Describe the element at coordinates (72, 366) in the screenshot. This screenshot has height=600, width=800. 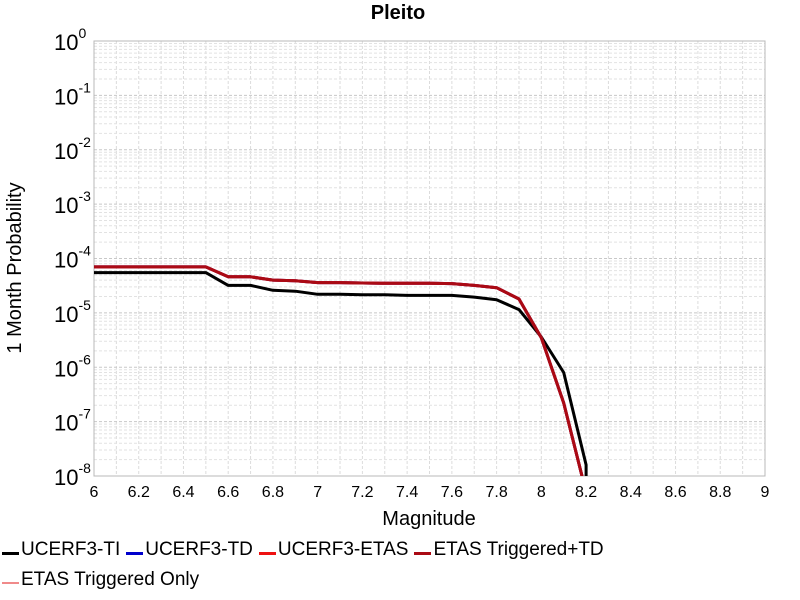
I see `y-tick-label: 10⁻⁶` at that location.